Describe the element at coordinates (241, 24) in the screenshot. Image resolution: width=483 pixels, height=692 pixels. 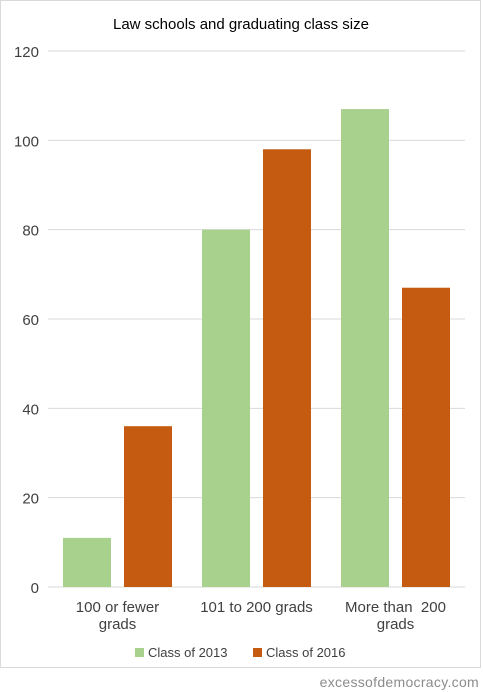
I see `chart-title: Law schools and graduating class size` at that location.